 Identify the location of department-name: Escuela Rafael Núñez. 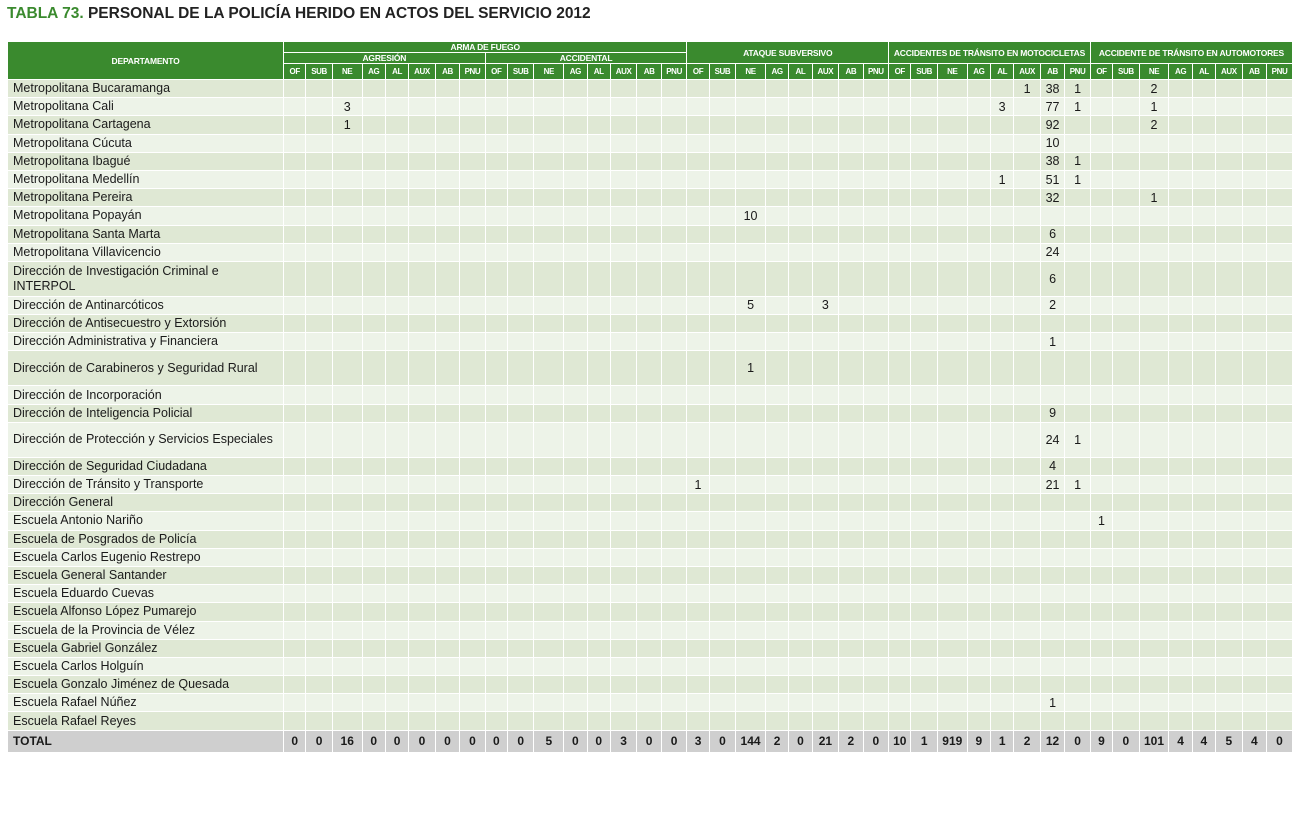
(145, 703).